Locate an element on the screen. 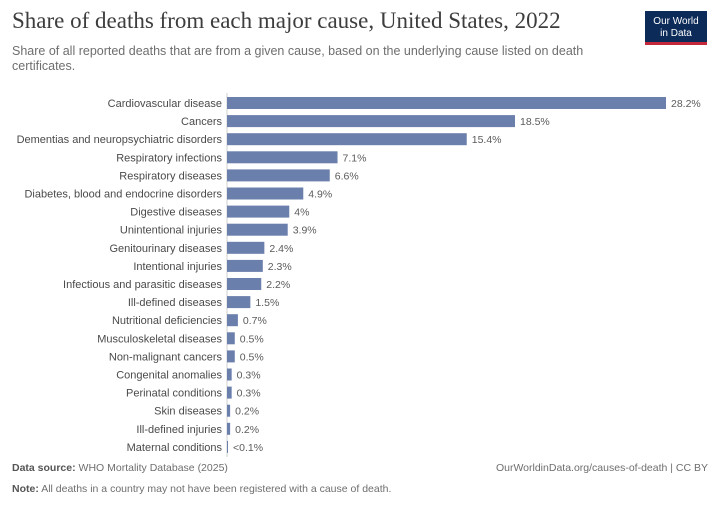 This screenshot has width=720, height=507. value-label: 2.4% is located at coordinates (281, 249).